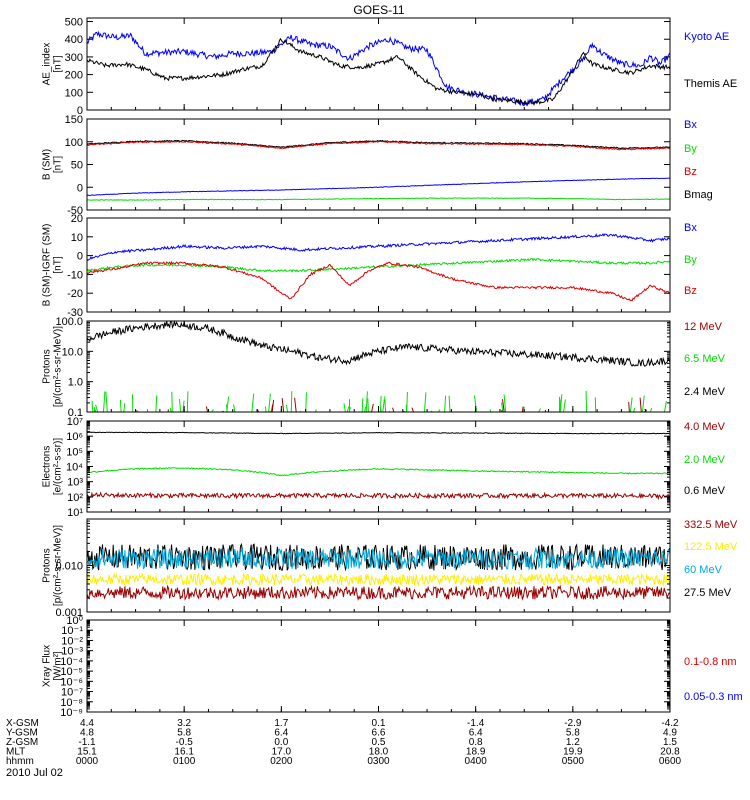 The height and width of the screenshot is (800, 750). I want to click on x-row-label: Z-GSM, so click(22, 742).